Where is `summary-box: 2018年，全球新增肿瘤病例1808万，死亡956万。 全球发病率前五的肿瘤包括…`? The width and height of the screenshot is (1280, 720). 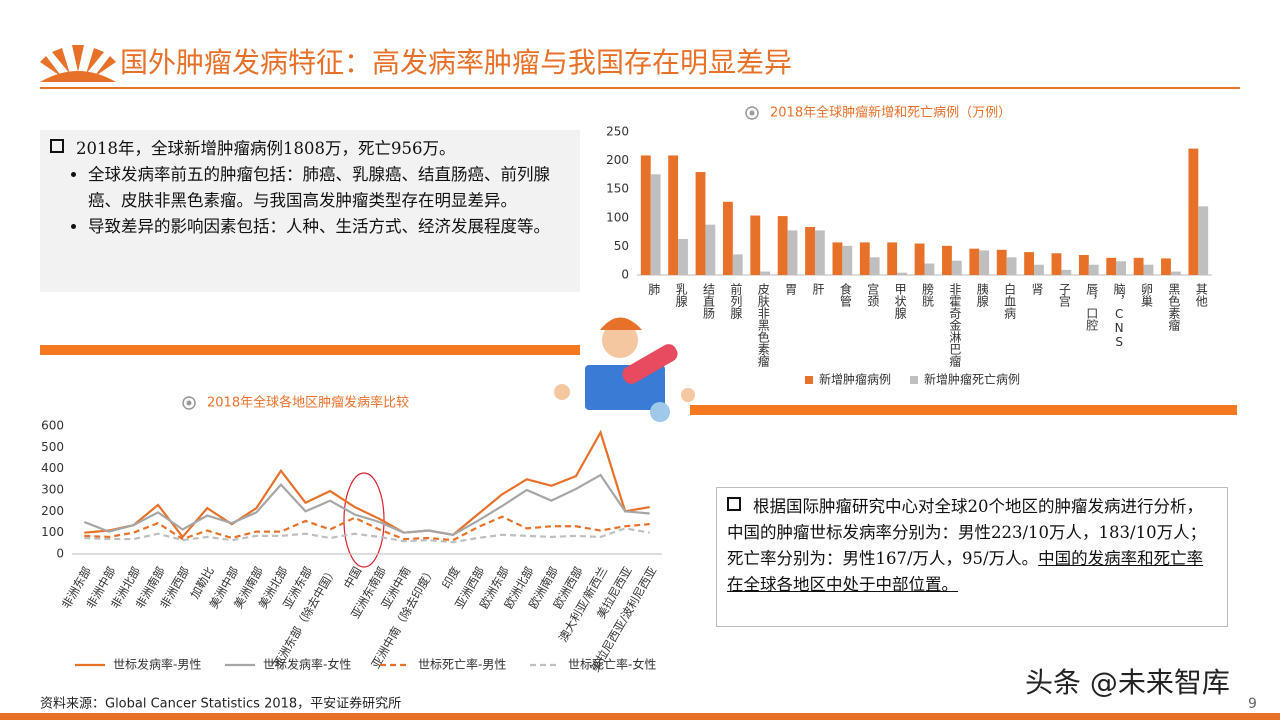 summary-box: 2018年，全球新增肿瘤病例1808万，死亡956万。 全球发病率前五的肿瘤包括… is located at coordinates (310, 211).